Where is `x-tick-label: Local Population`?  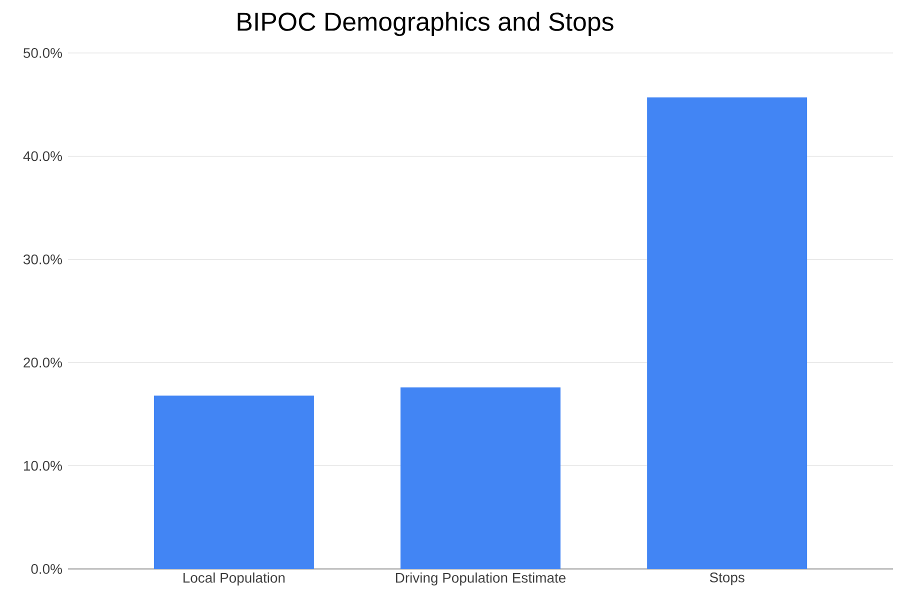
x-tick-label: Local Population is located at coordinates (234, 579).